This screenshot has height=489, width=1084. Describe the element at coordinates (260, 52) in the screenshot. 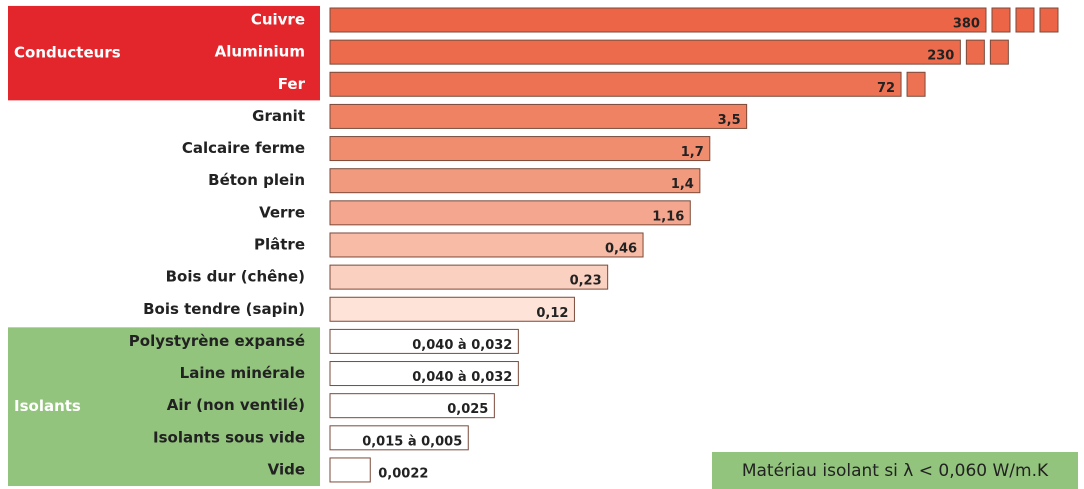

I see `category-label: Aluminium` at that location.